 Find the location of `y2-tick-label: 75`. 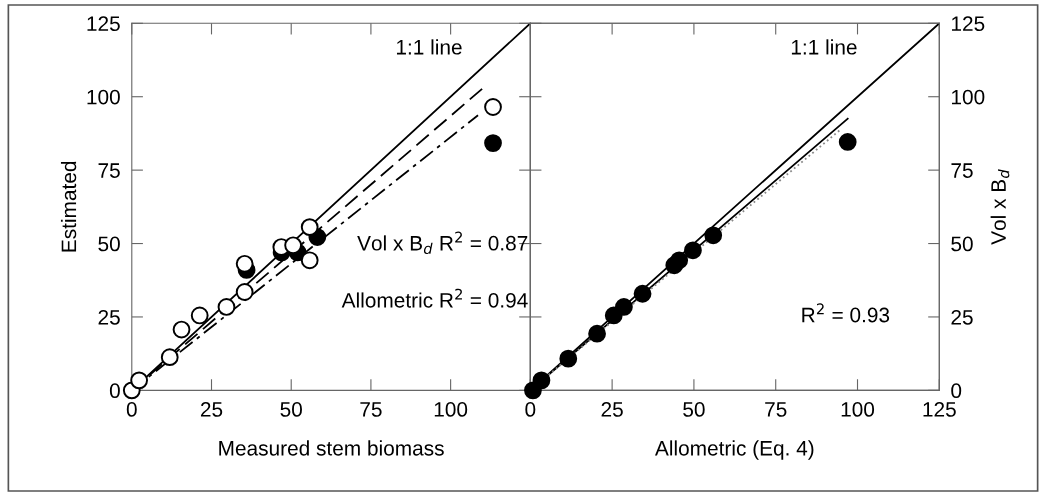

y2-tick-label: 75 is located at coordinates (962, 170).